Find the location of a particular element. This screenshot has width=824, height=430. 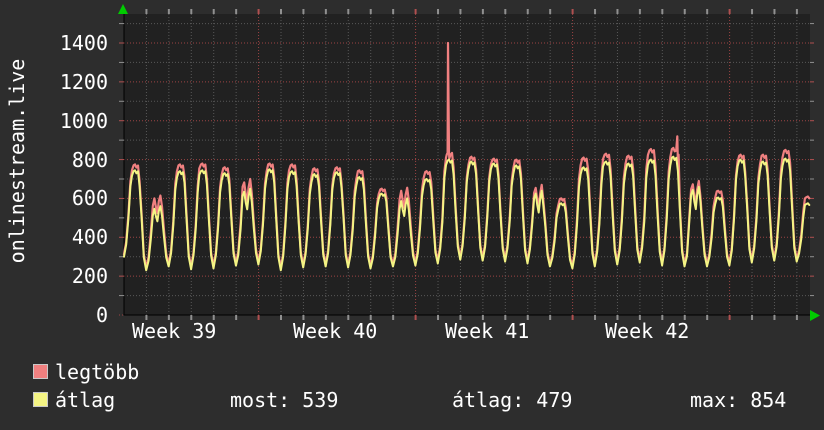

y-axis-label-400: 400 is located at coordinates (89, 237).